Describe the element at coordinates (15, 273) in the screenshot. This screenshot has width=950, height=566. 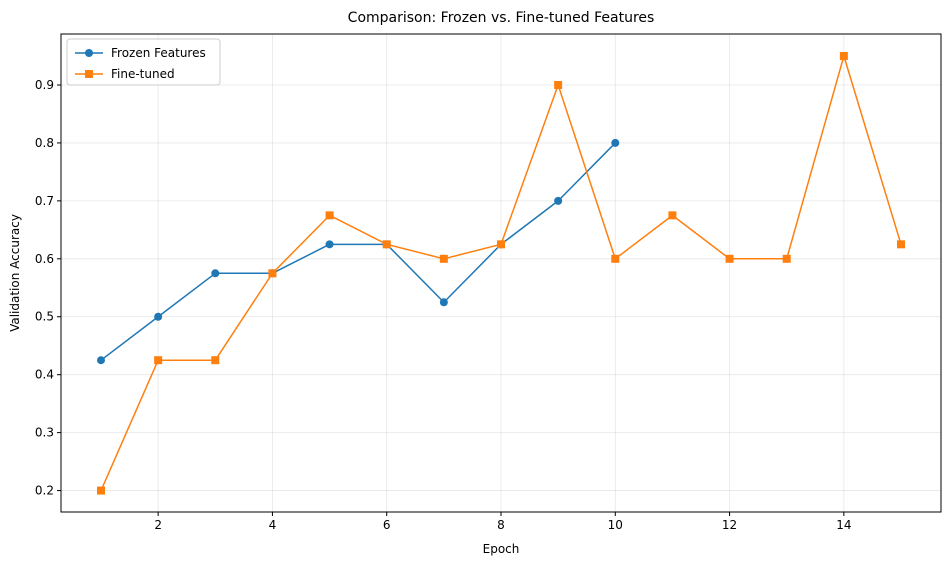
I see `y-axis-label: Validation Accuracy` at that location.